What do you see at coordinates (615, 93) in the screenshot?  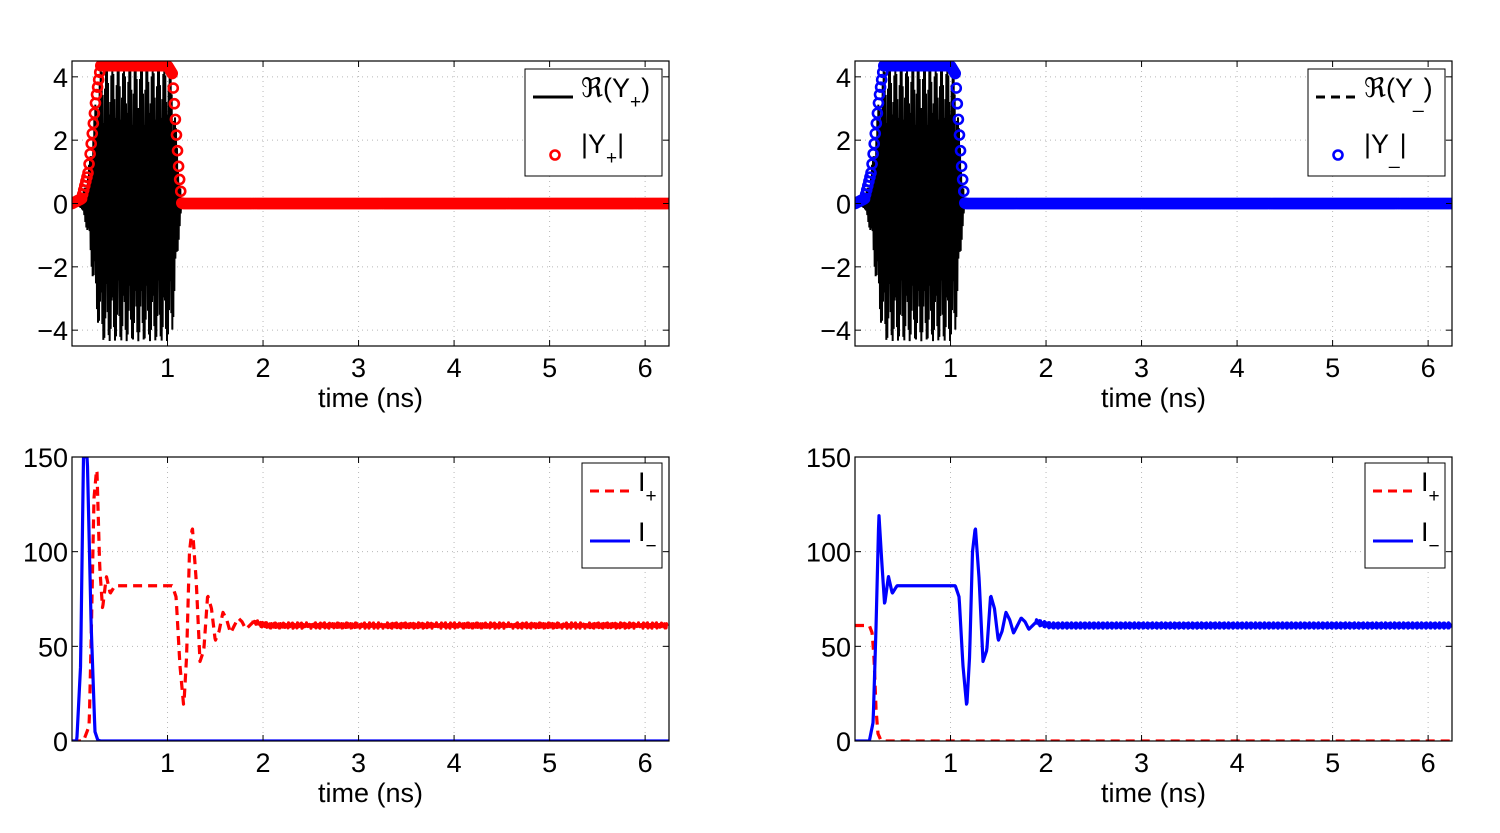 I see `legend-label: ℜ(Y+)` at bounding box center [615, 93].